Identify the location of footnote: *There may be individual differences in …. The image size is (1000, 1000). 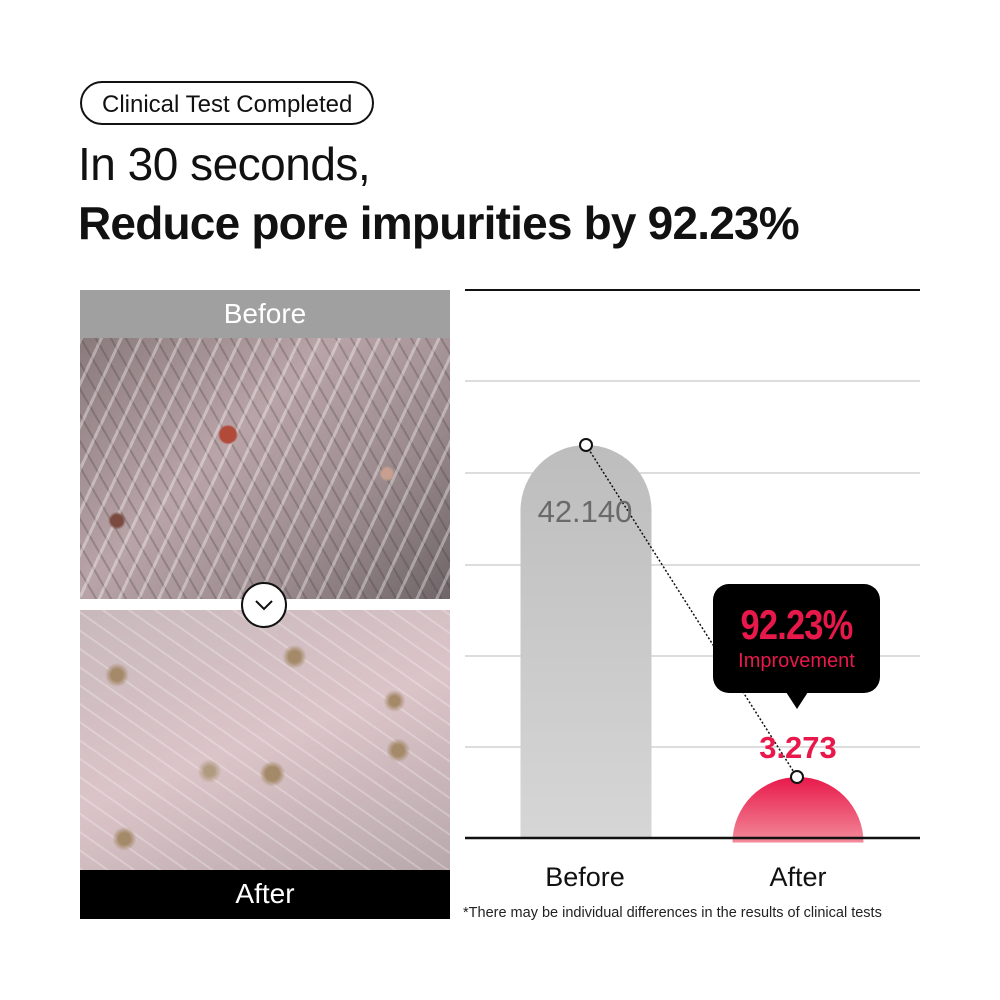
(672, 913).